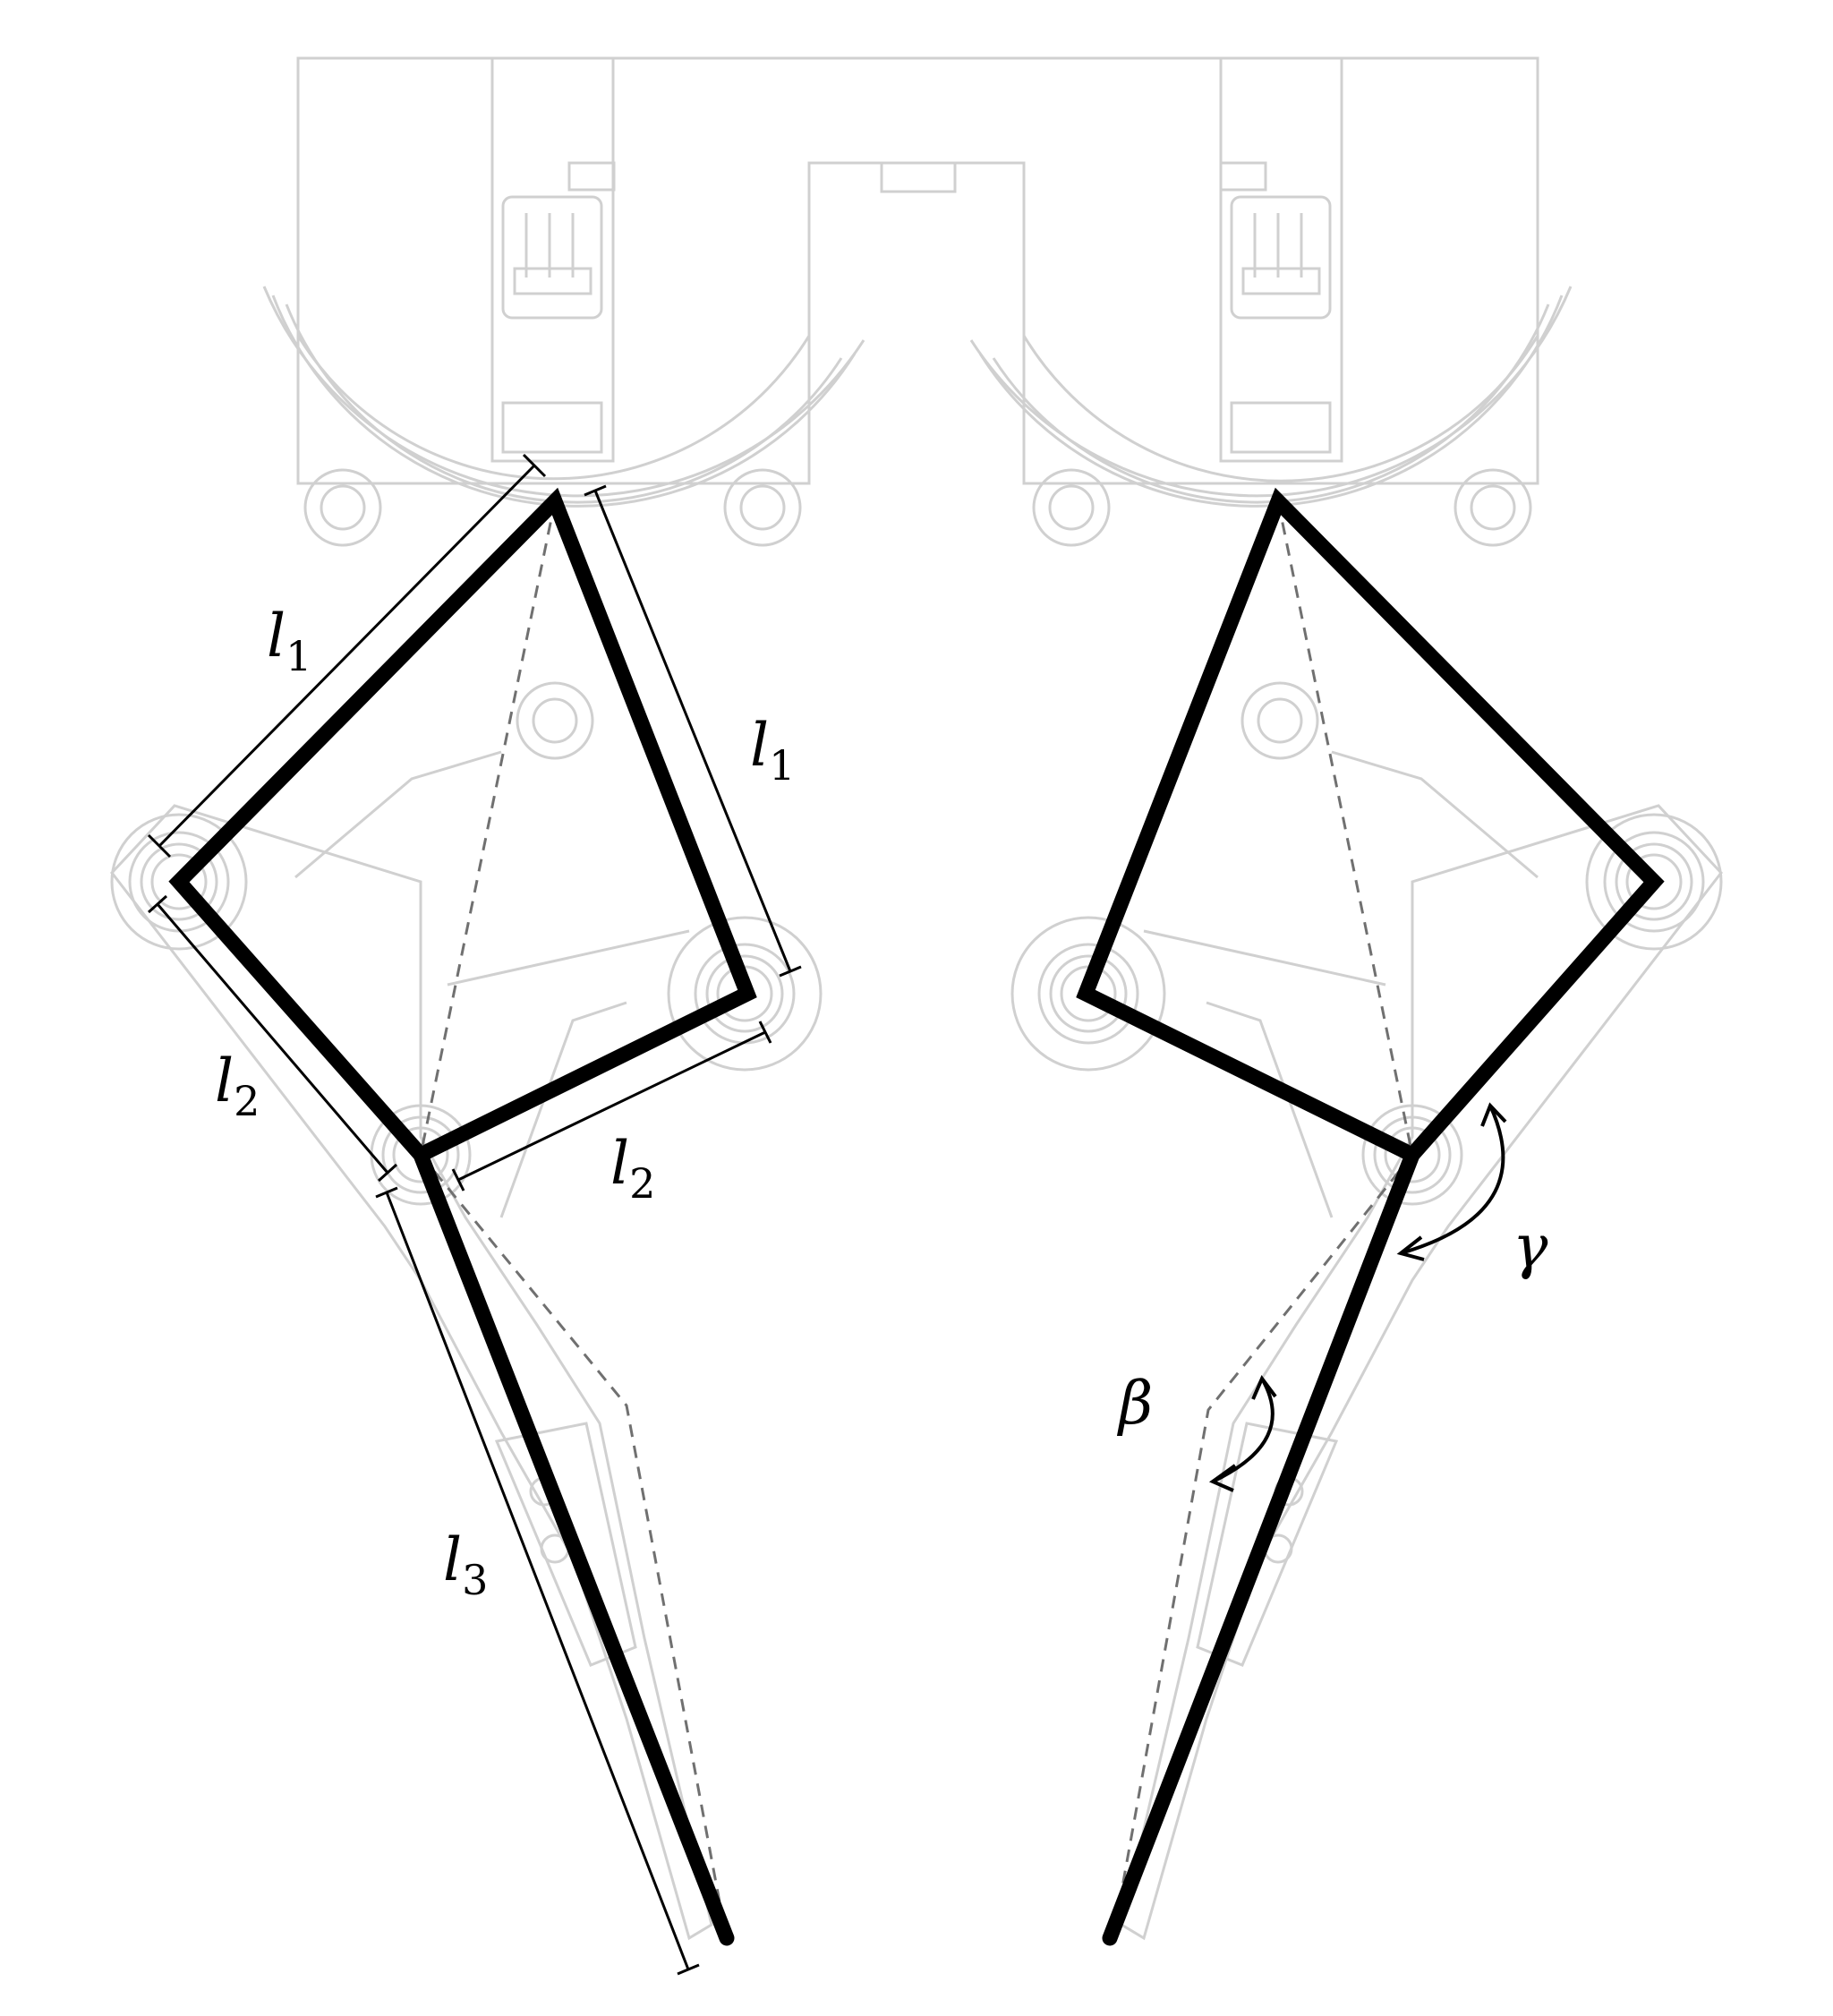  Describe the element at coordinates (1134, 1403) in the screenshot. I see `label-beta: β` at that location.